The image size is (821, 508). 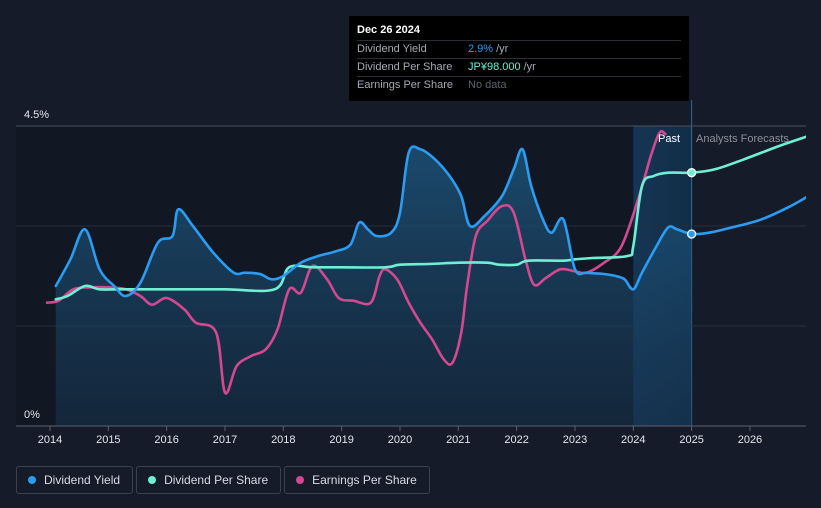 I want to click on past-region-label: Past, so click(x=669, y=139).